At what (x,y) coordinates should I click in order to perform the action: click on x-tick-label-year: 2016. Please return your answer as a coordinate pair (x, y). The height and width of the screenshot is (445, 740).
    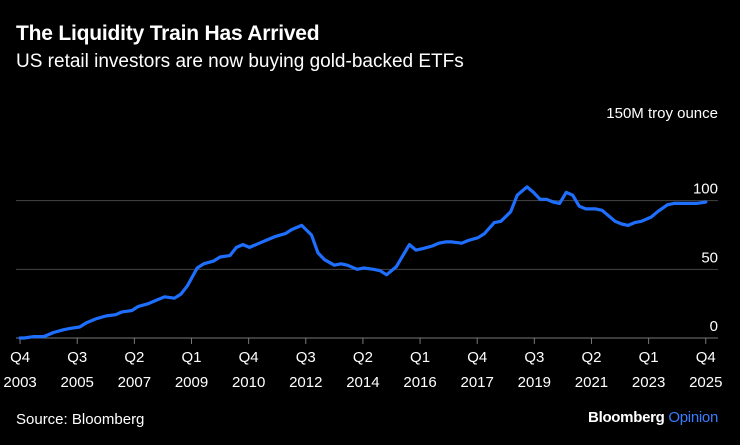
    Looking at the image, I should click on (419, 382).